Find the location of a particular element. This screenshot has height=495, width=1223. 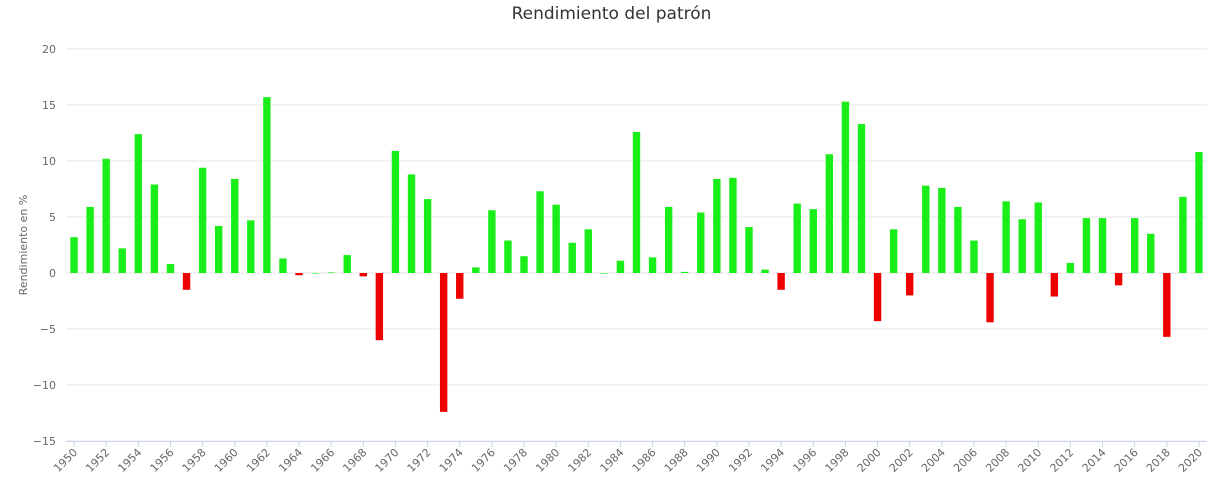

bar-1970 is located at coordinates (395, 211).